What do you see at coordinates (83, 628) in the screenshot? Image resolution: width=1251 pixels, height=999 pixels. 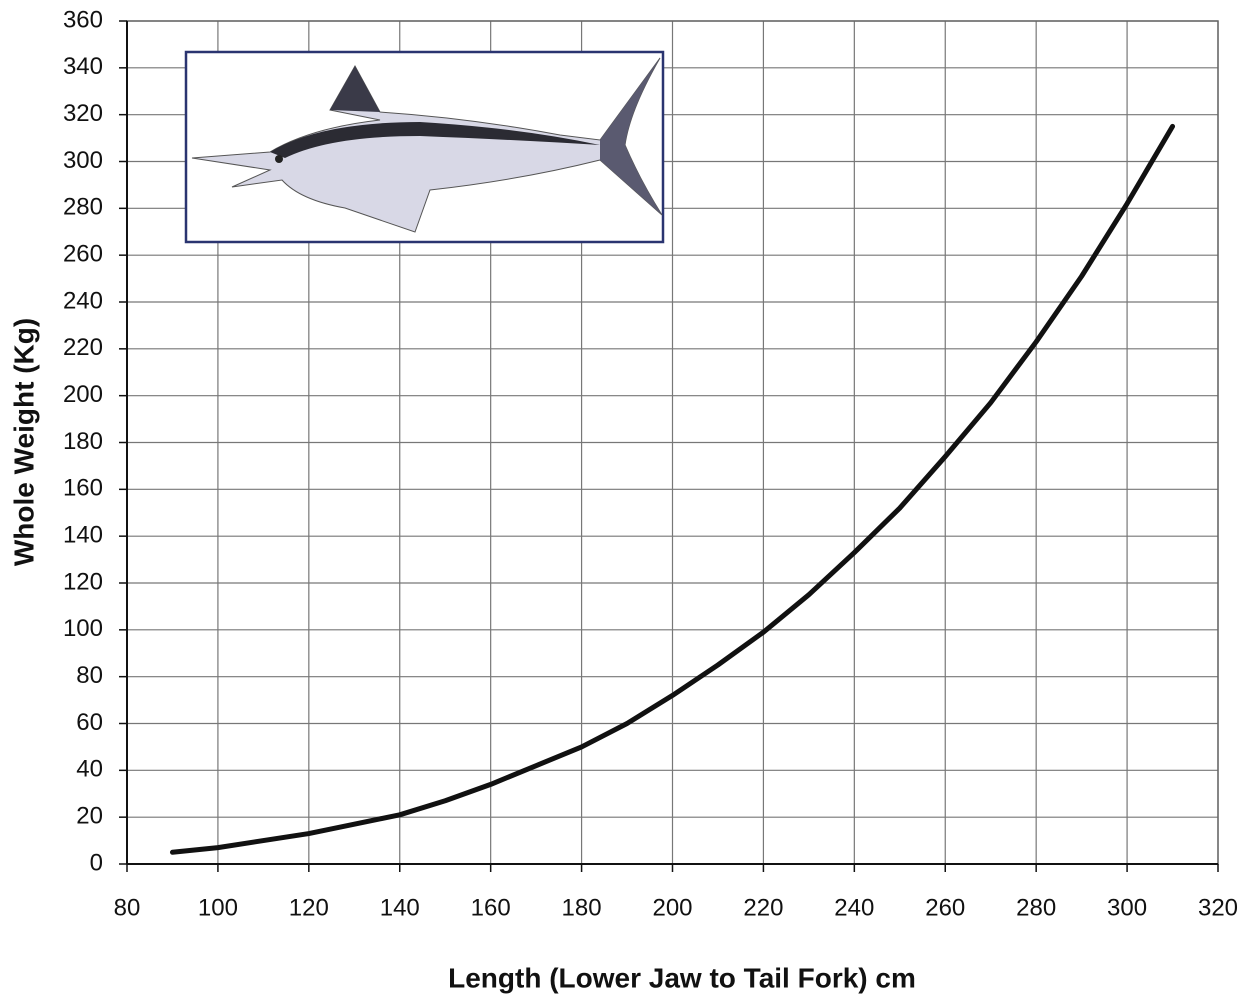 I see `y-tick-label: 100` at bounding box center [83, 628].